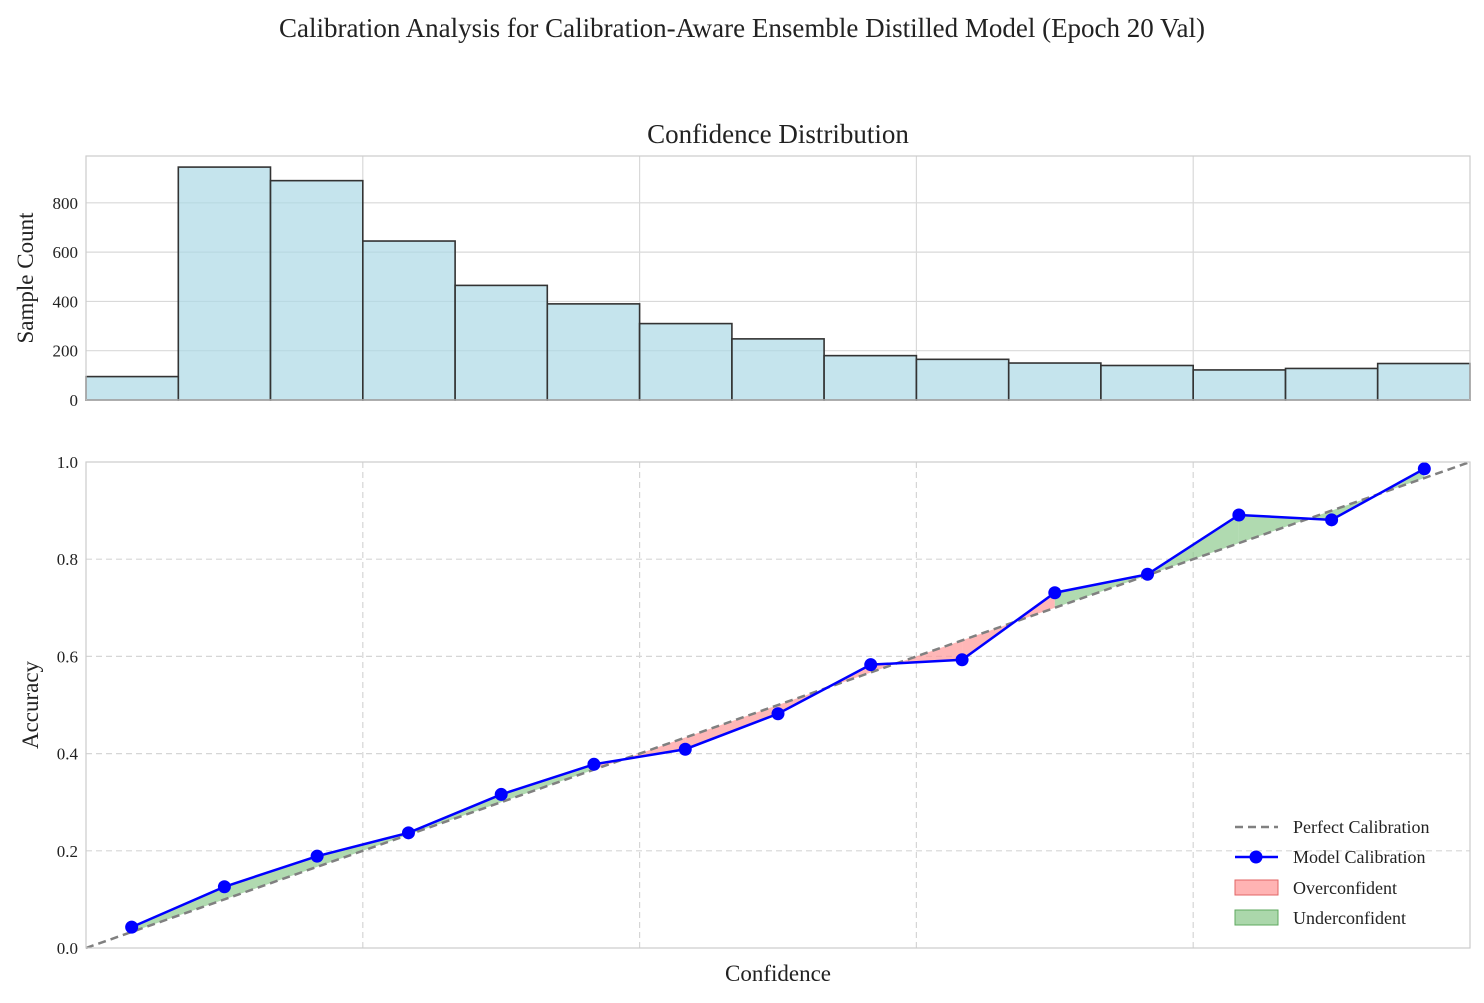  I want to click on histogram-y-label: Sample Count, so click(25, 278).